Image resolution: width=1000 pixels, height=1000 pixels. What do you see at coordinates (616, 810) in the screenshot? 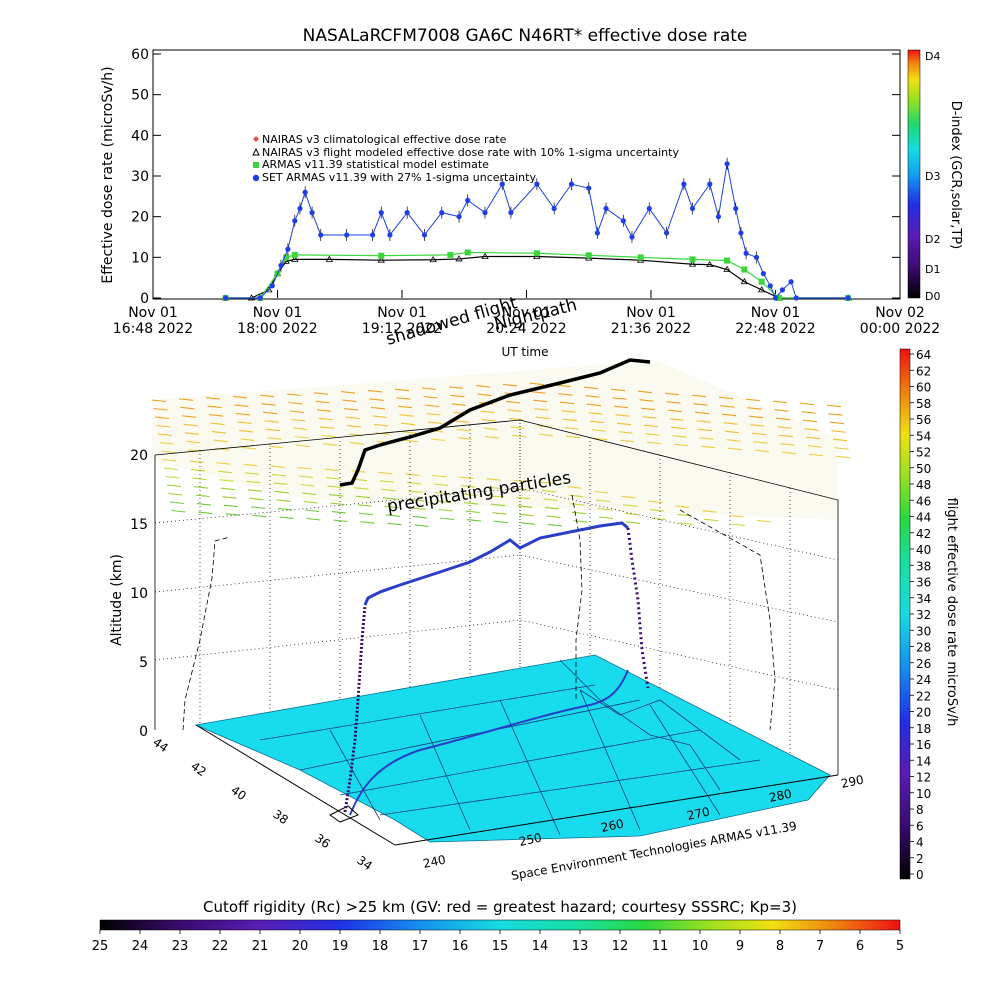
I see `longitude-axis-line` at bounding box center [616, 810].